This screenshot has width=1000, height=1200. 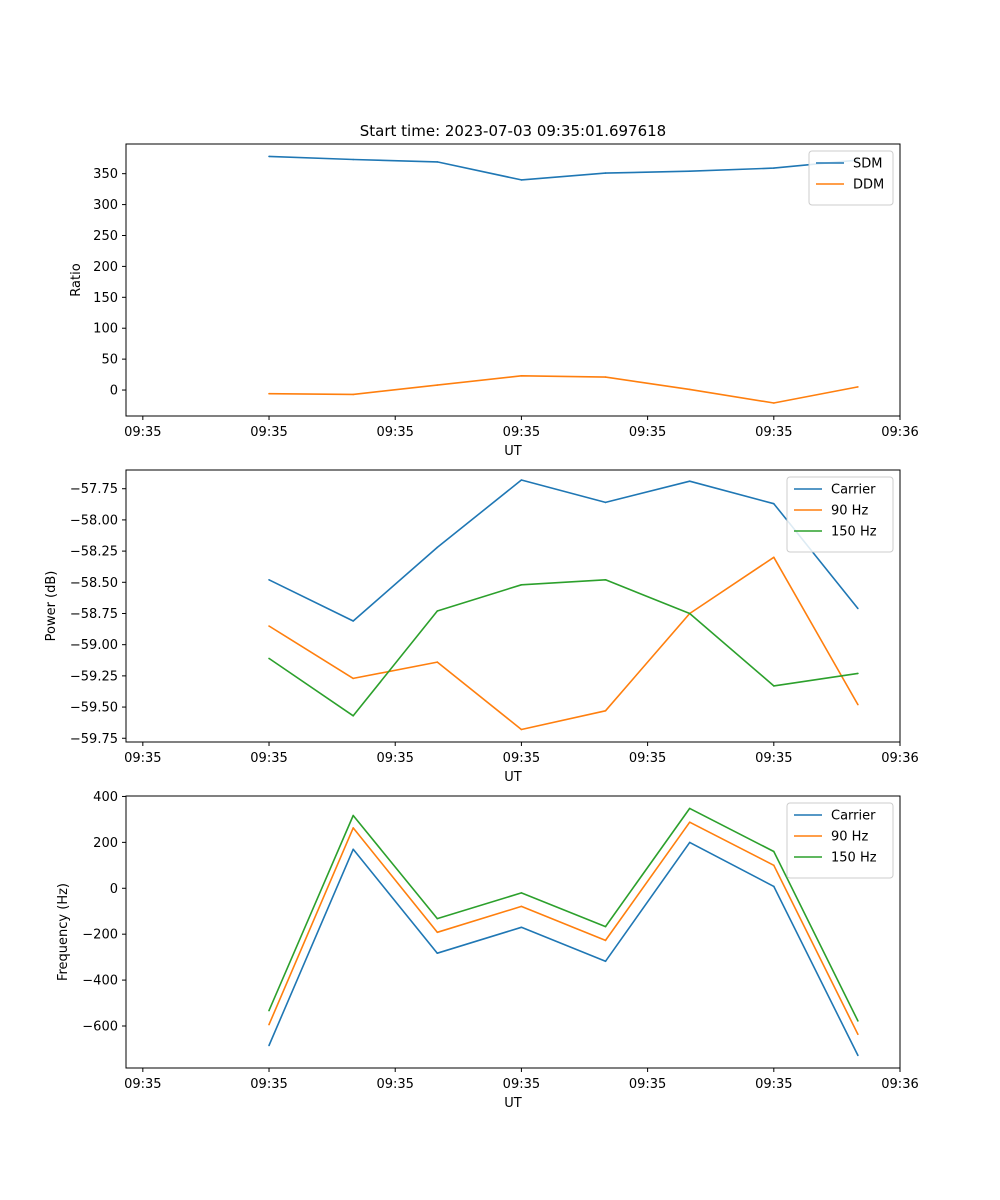 I want to click on y-tick-label: −59.25, so click(x=94, y=676).